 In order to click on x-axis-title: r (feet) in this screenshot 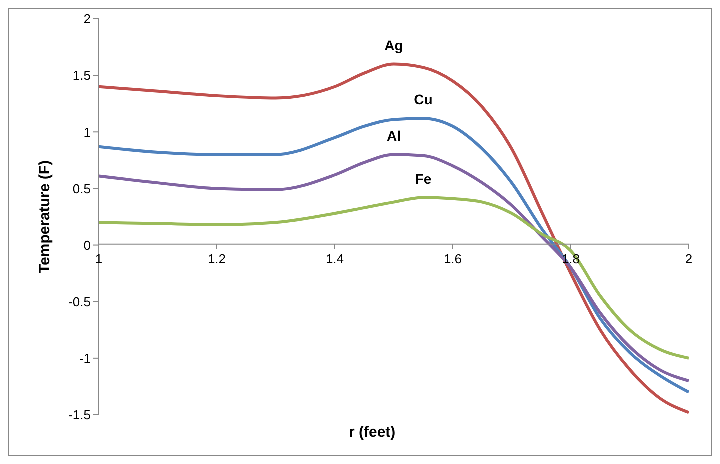, I will do `click(372, 432)`.